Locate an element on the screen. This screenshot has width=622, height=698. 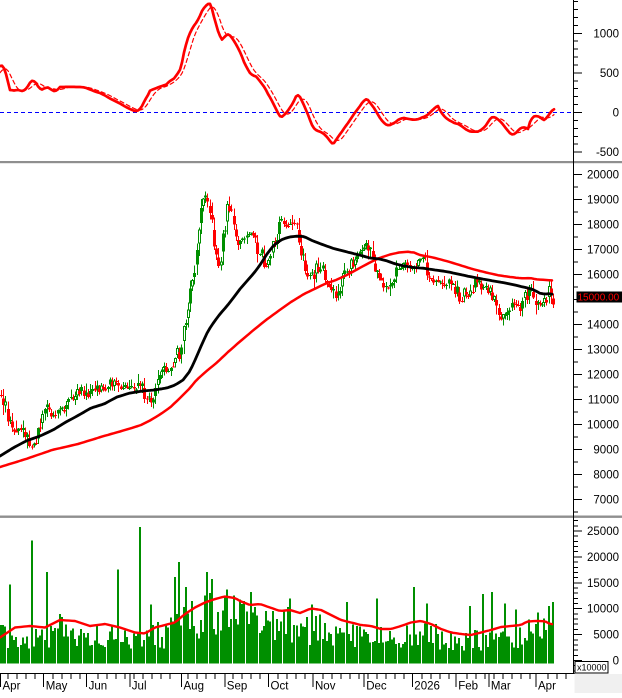
svg-text: Oct is located at coordinates (280, 687).